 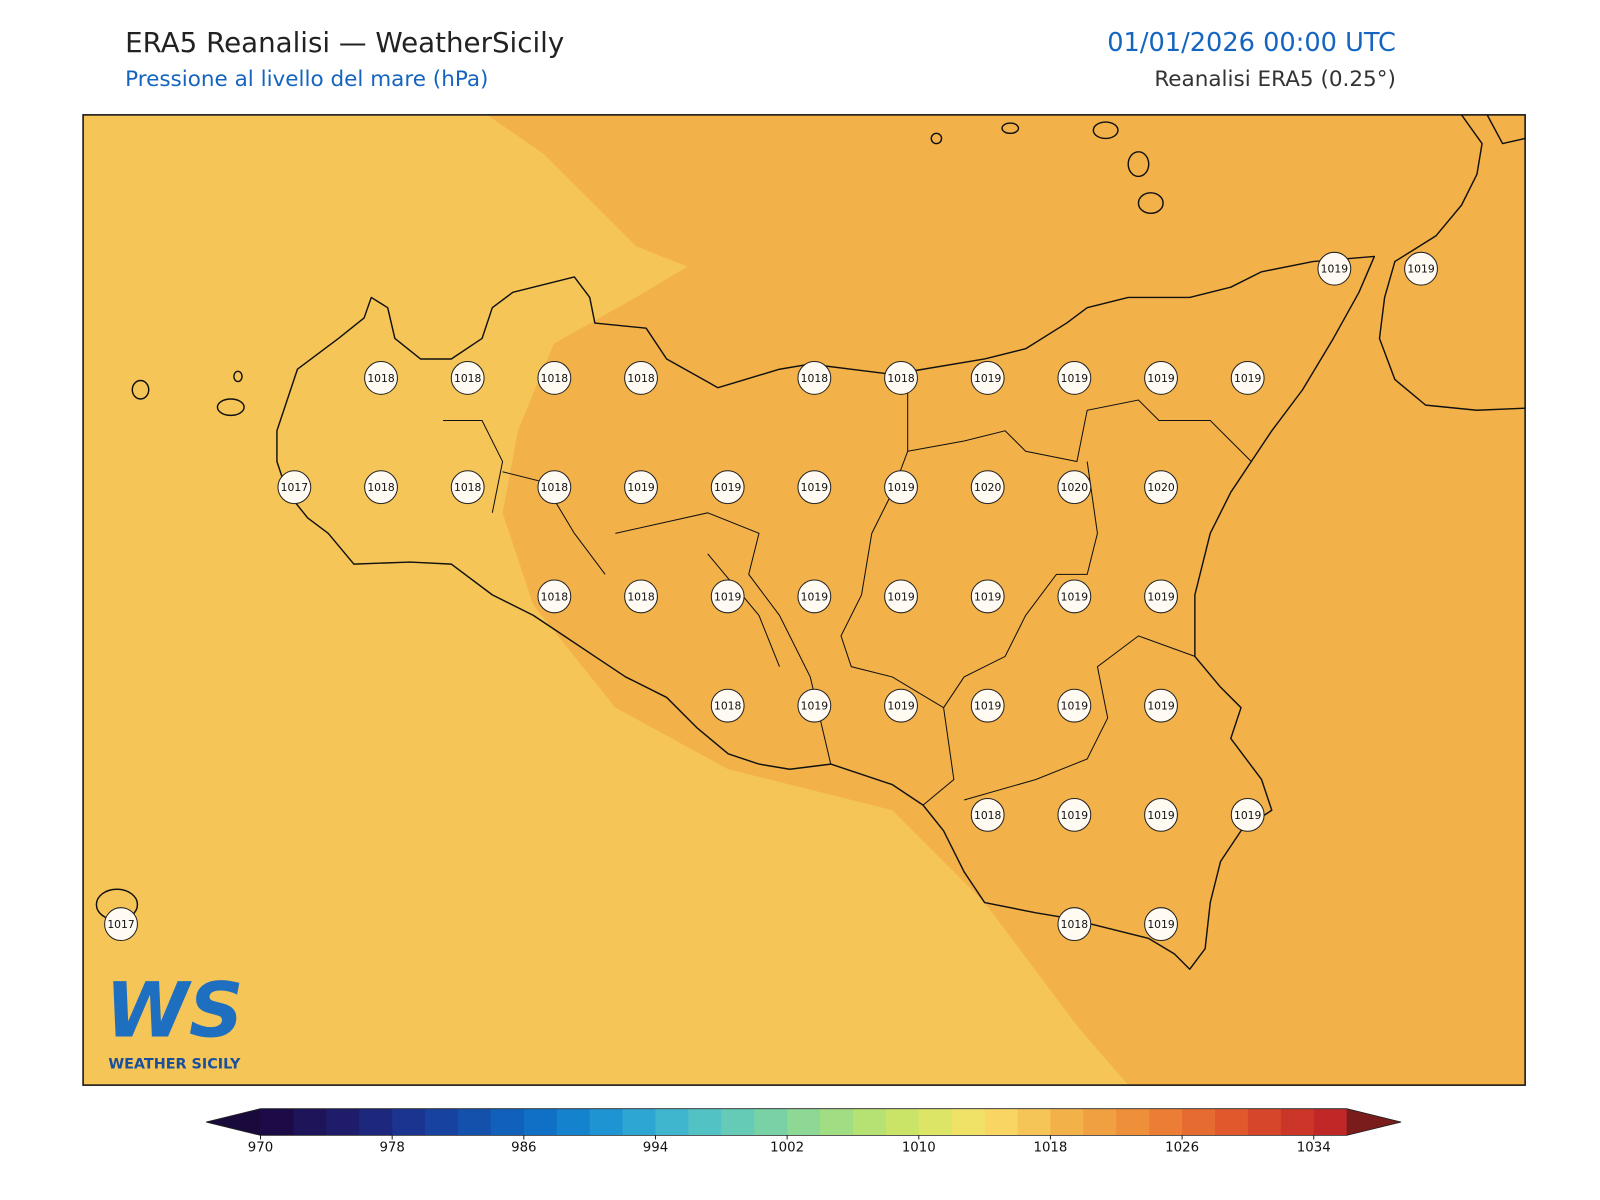 What do you see at coordinates (306, 79) in the screenshot?
I see `subtitle: Pressione al livello del mare (hPa)` at bounding box center [306, 79].